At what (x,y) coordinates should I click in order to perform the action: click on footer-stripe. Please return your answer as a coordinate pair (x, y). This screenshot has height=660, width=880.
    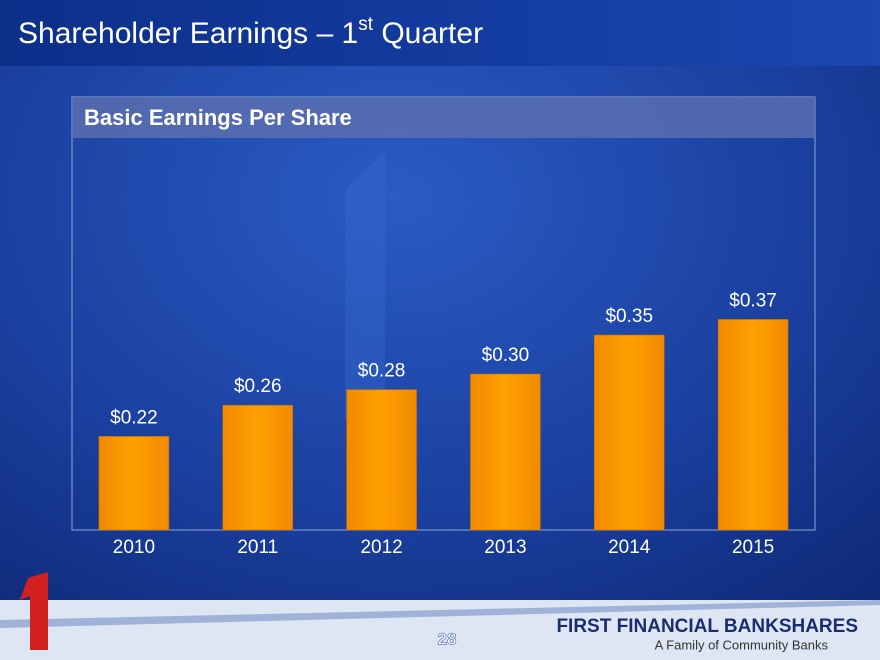
    Looking at the image, I should click on (440, 614).